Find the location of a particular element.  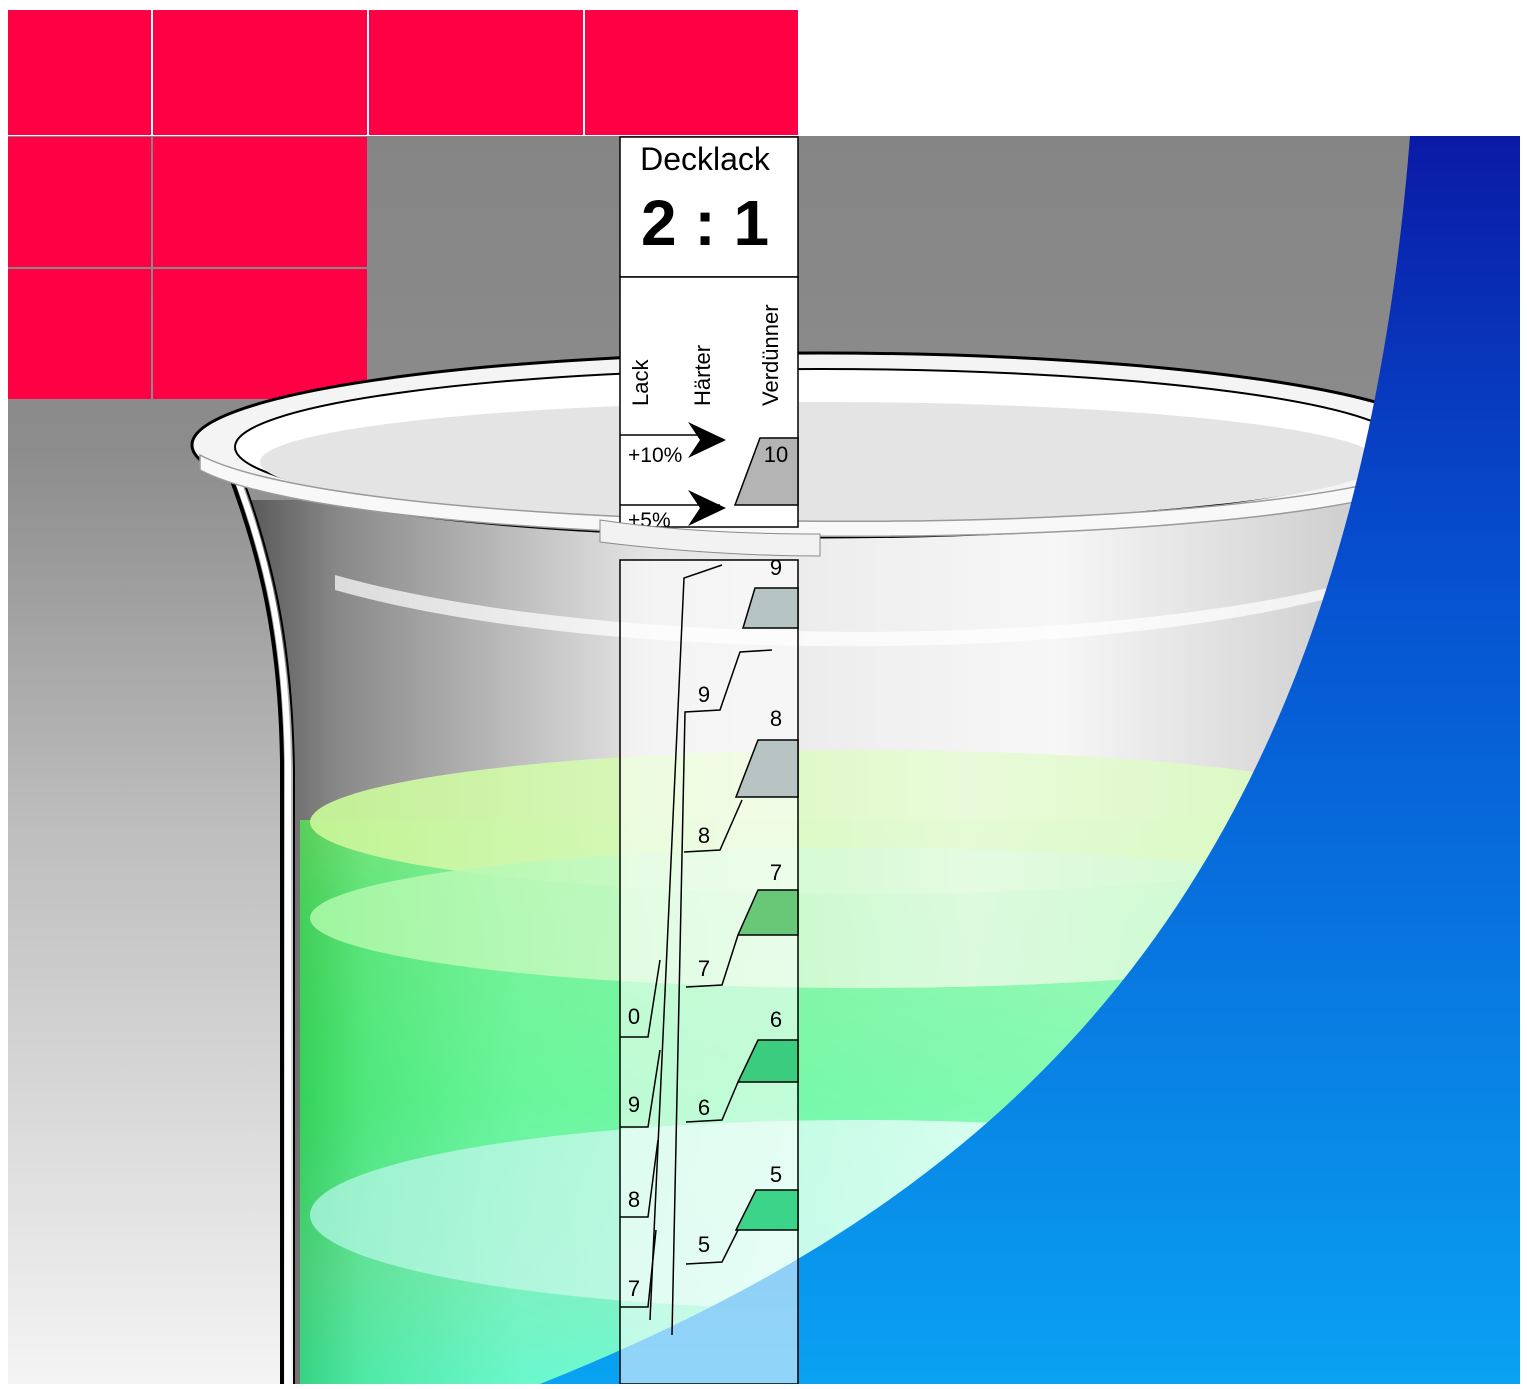

haerter-label: 9 is located at coordinates (704, 694).